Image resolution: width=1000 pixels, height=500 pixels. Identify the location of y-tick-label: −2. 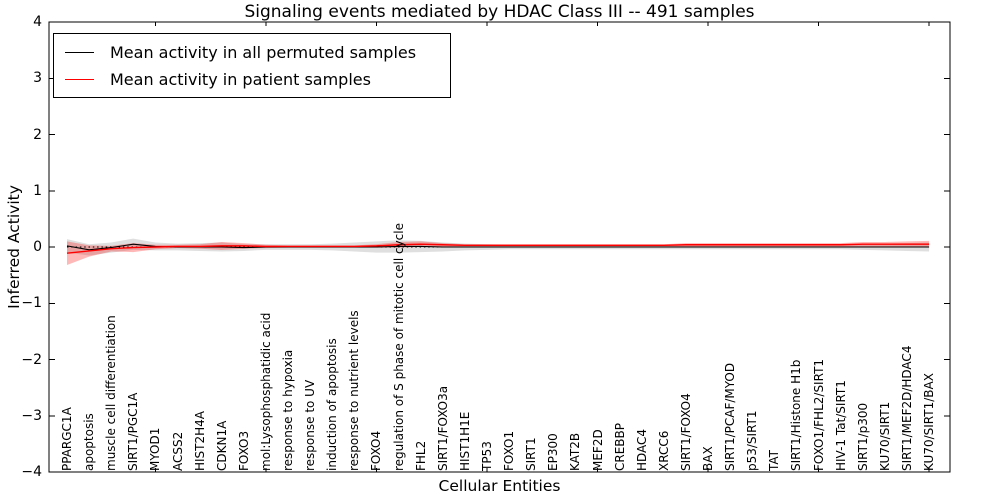
(31, 359).